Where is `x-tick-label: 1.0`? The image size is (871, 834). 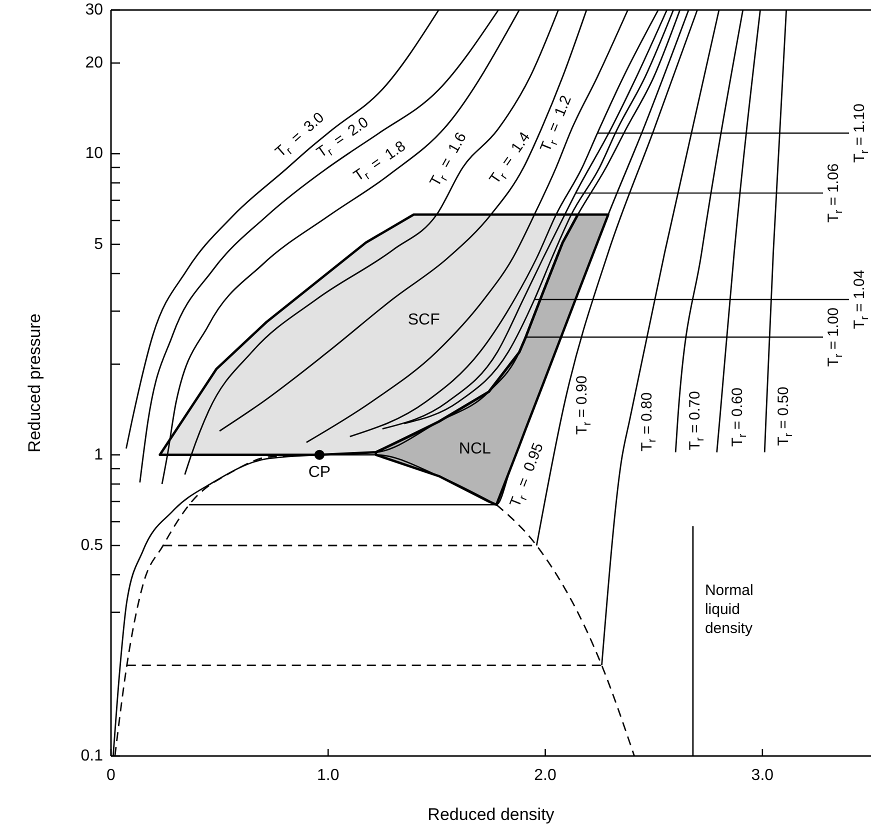
x-tick-label: 1.0 is located at coordinates (328, 775).